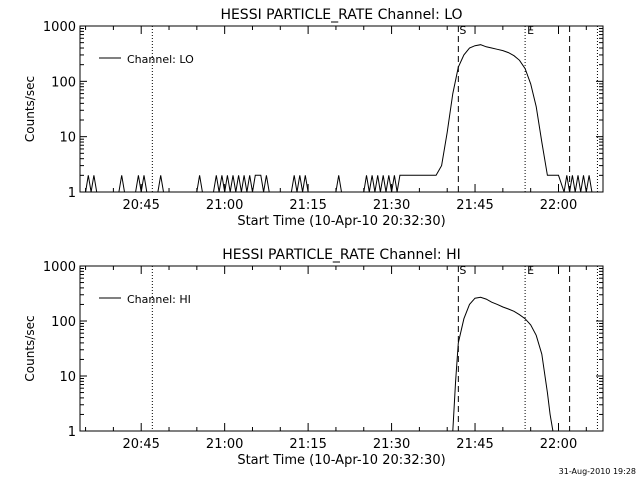 The height and width of the screenshot is (484, 640). What do you see at coordinates (341, 255) in the screenshot?
I see `chart-title: HESSI PARTICLE_RATE Channel: HI` at bounding box center [341, 255].